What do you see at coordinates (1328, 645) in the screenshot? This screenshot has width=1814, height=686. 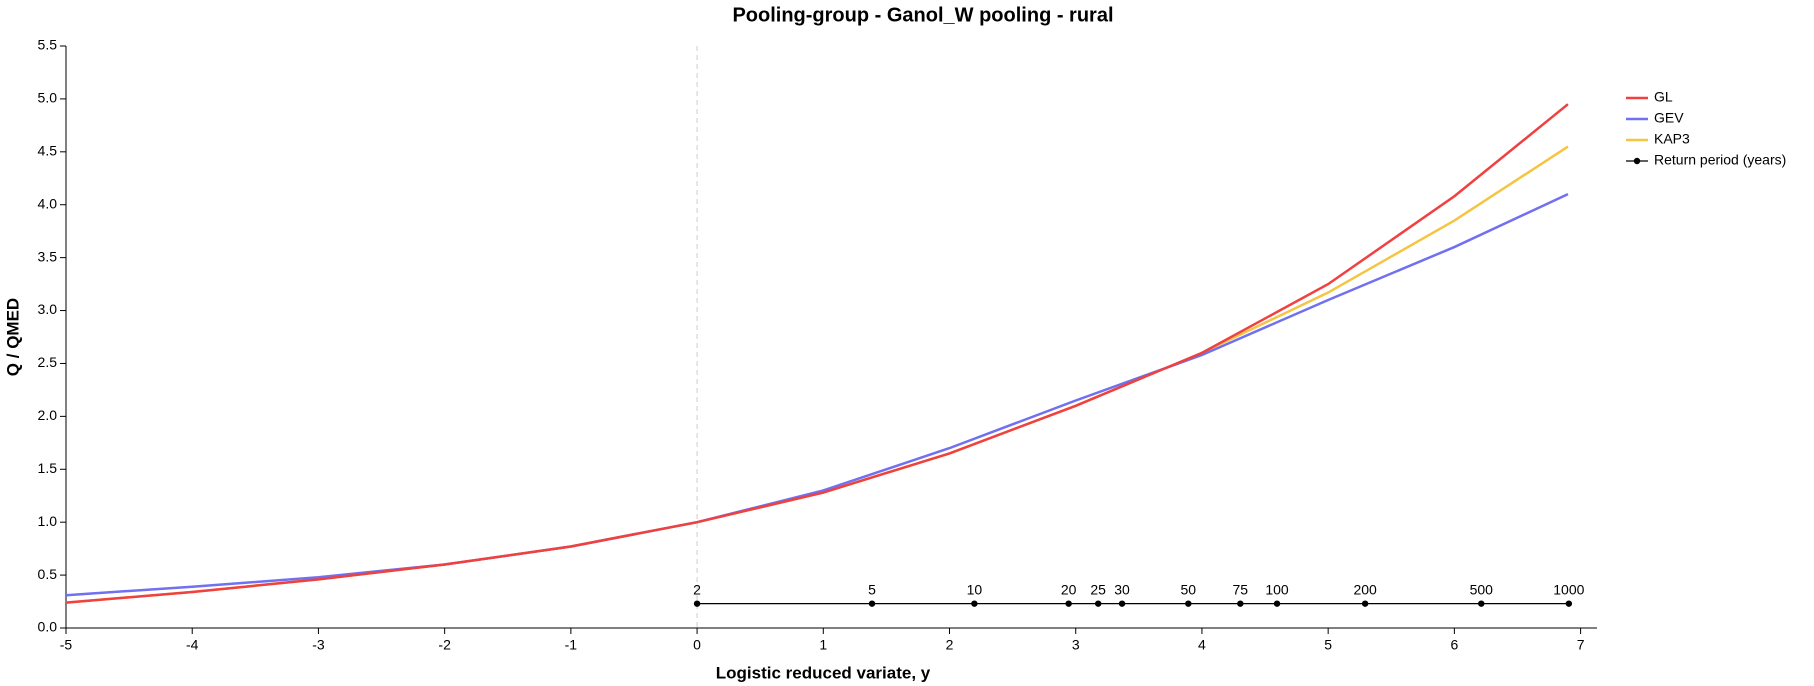 I see `x-tick-label: 5` at bounding box center [1328, 645].